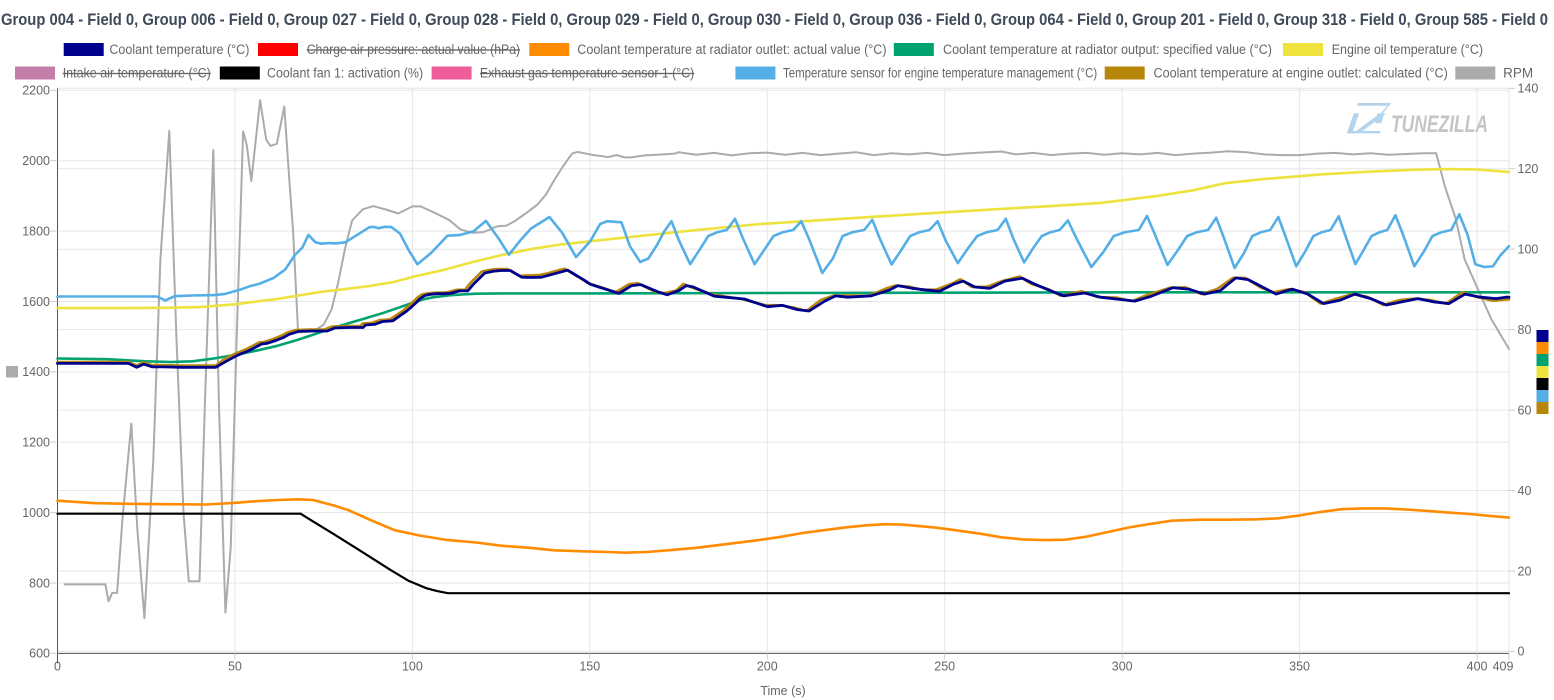 The height and width of the screenshot is (700, 1554). What do you see at coordinates (1122, 667) in the screenshot?
I see `svg-text: 300` at bounding box center [1122, 667].